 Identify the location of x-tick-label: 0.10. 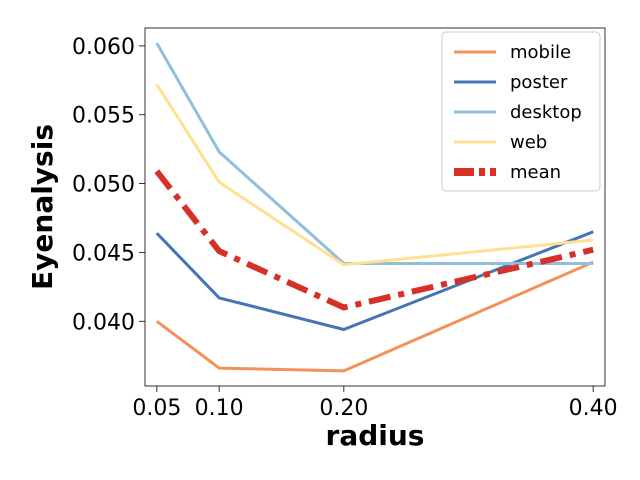
(219, 408).